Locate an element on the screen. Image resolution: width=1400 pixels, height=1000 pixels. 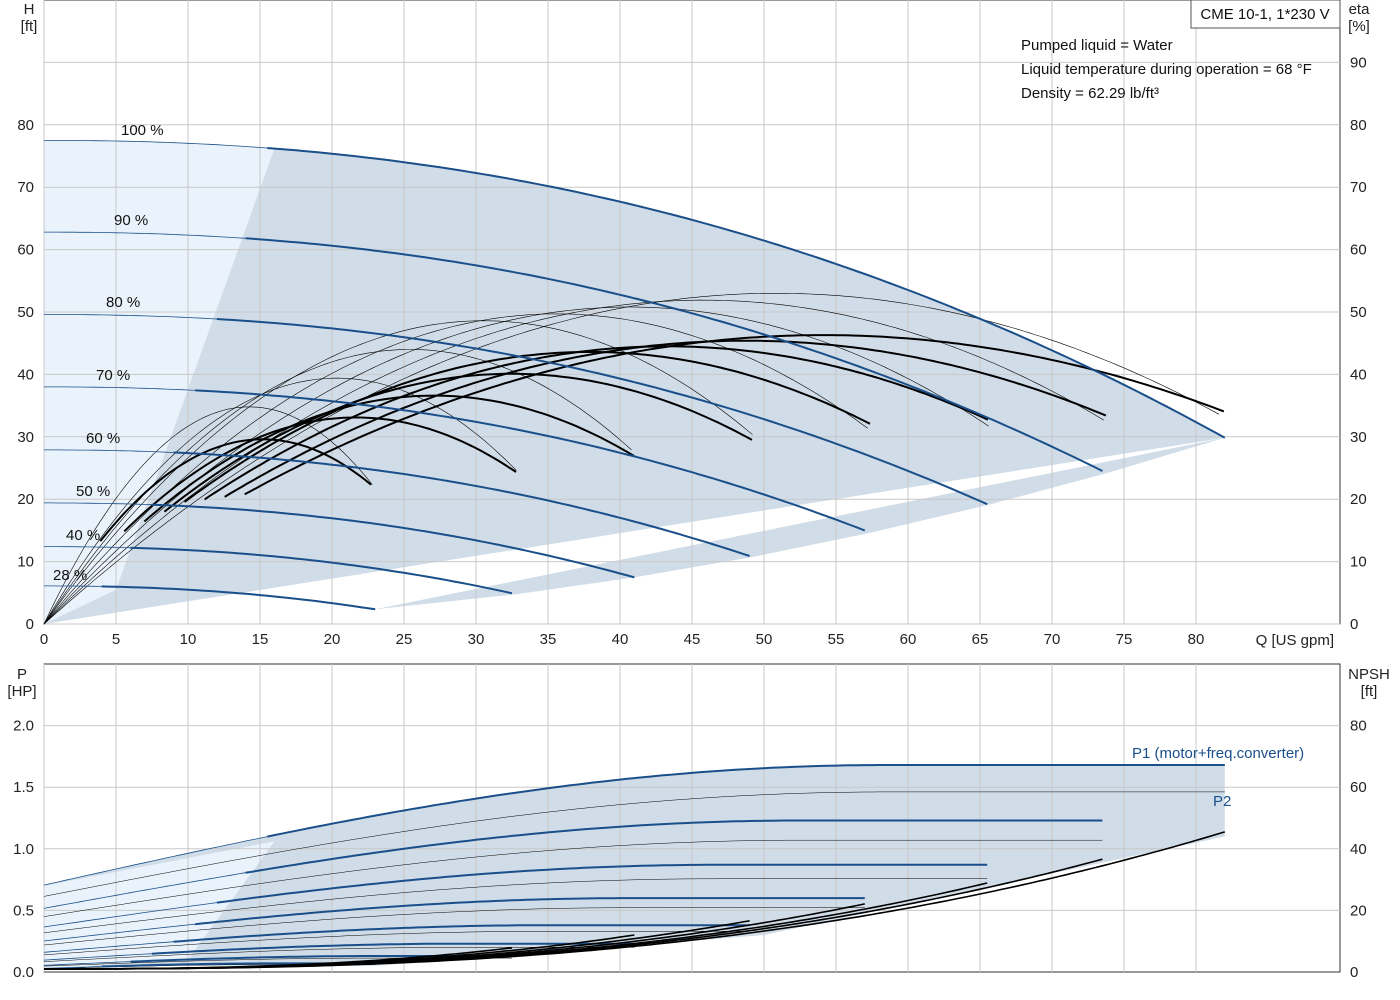
head-tick-label: 70 is located at coordinates (25, 187).